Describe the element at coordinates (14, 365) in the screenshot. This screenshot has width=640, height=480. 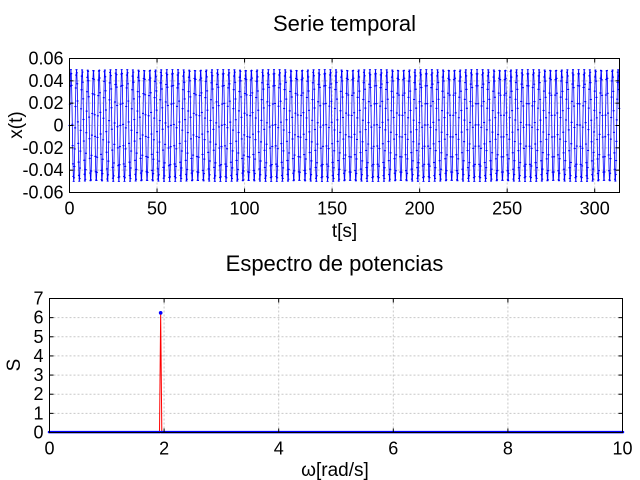
I see `power-spectrum-ylabel: S` at that location.